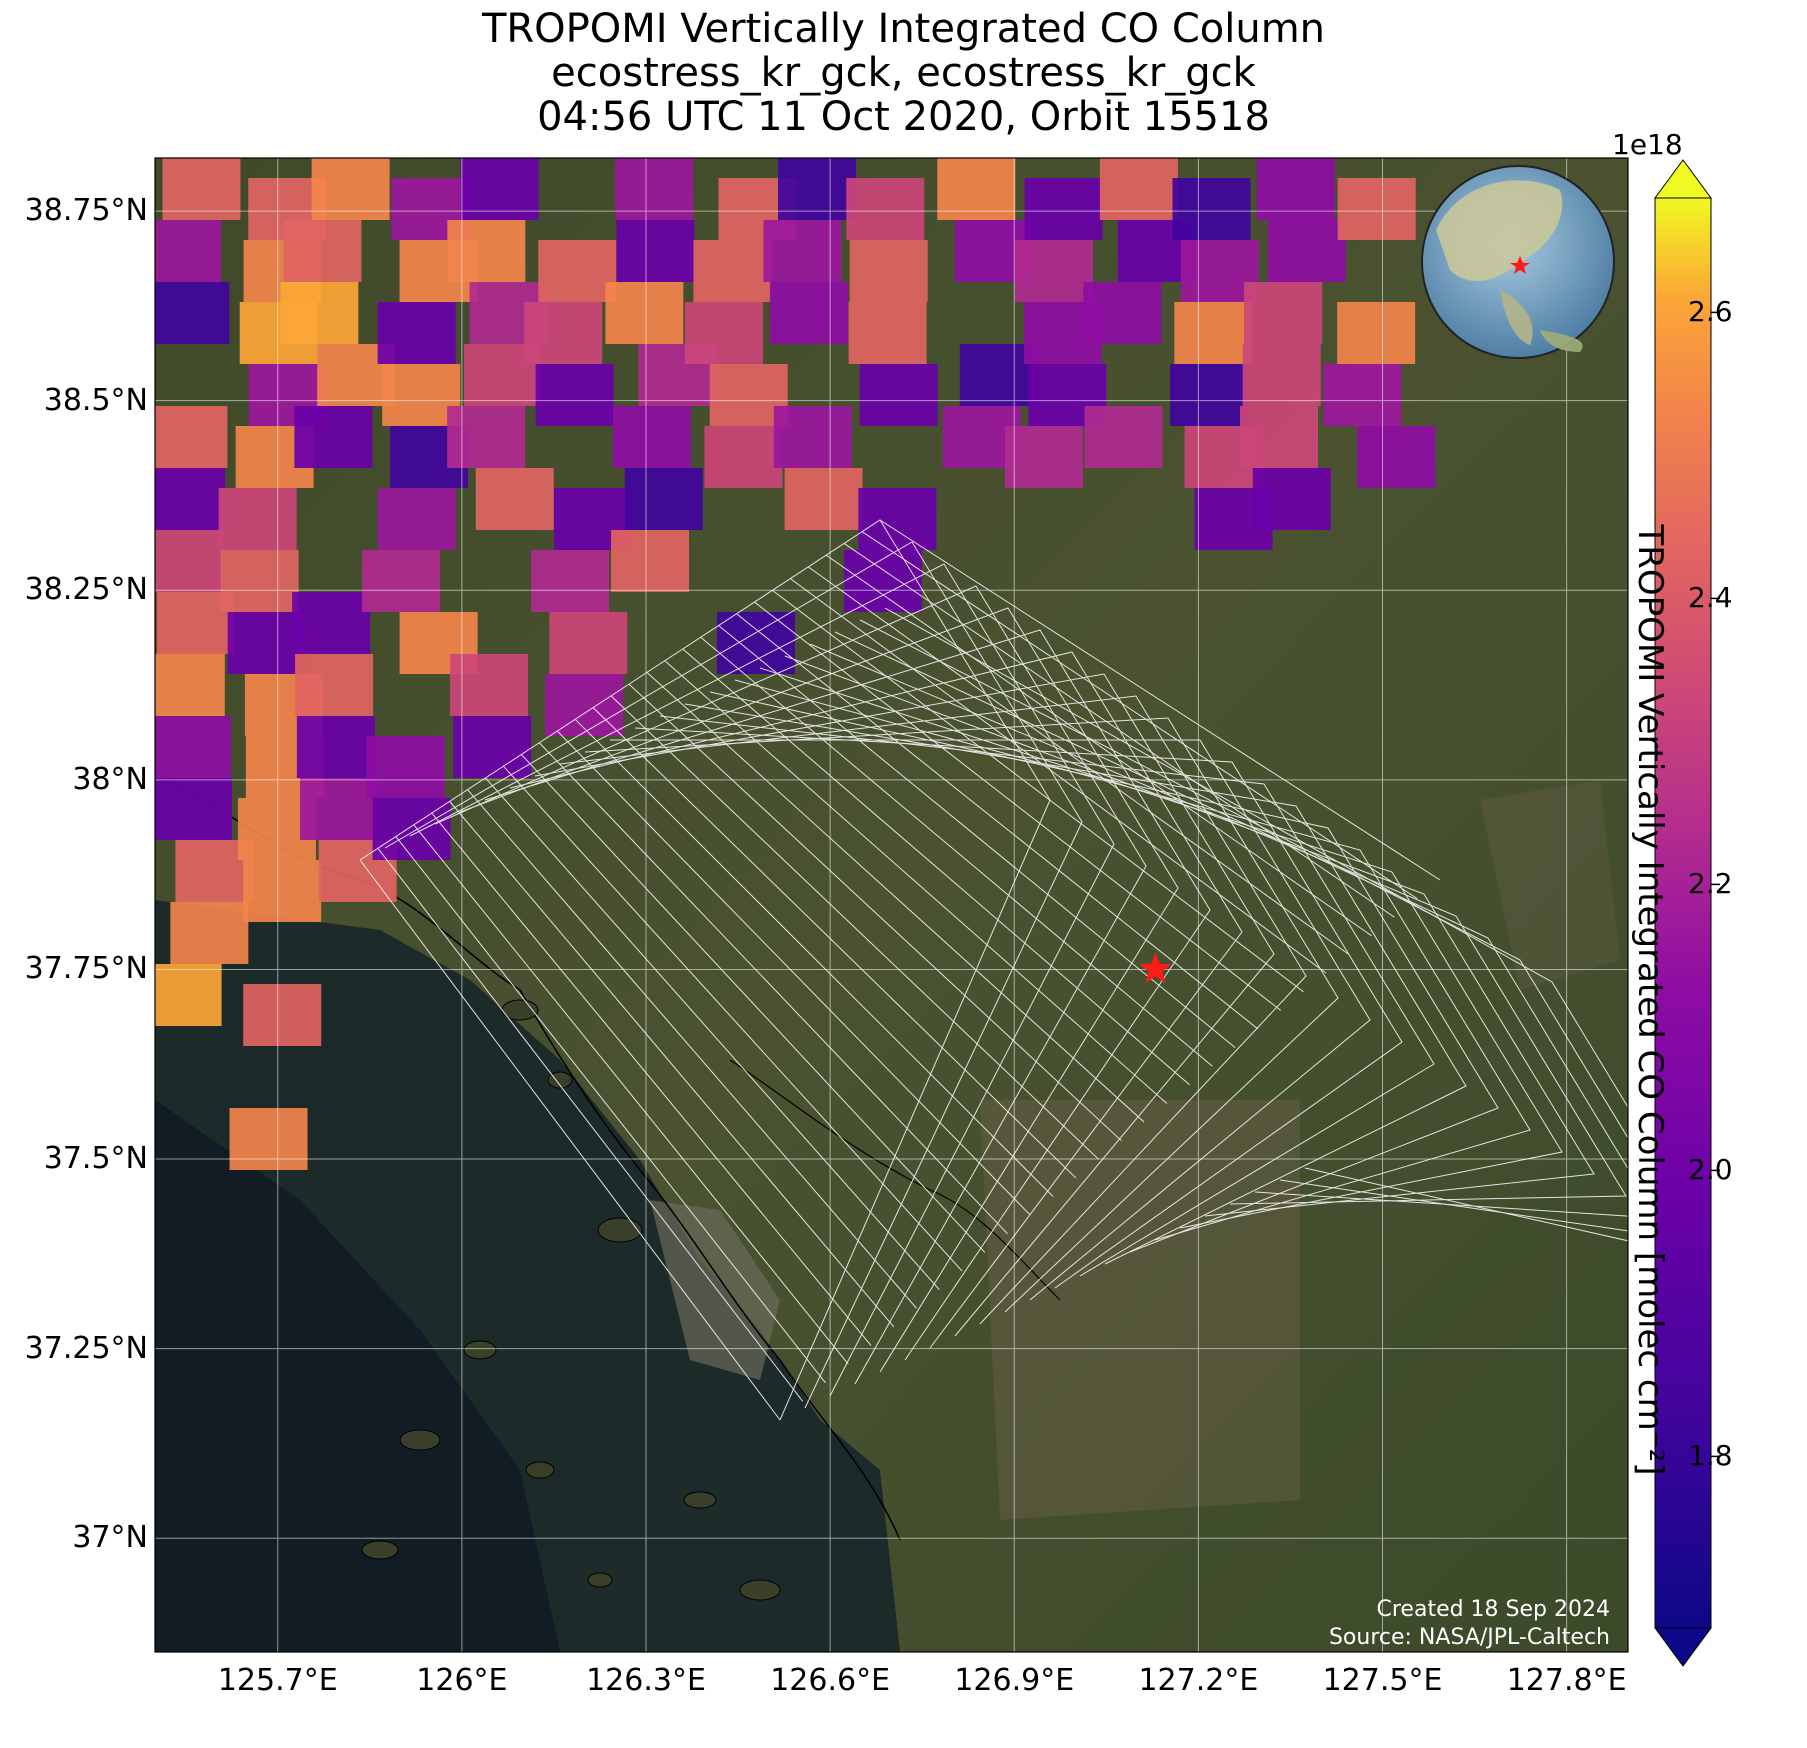 The width and height of the screenshot is (1807, 1748). I want to click on colorbar, so click(1687, 913).